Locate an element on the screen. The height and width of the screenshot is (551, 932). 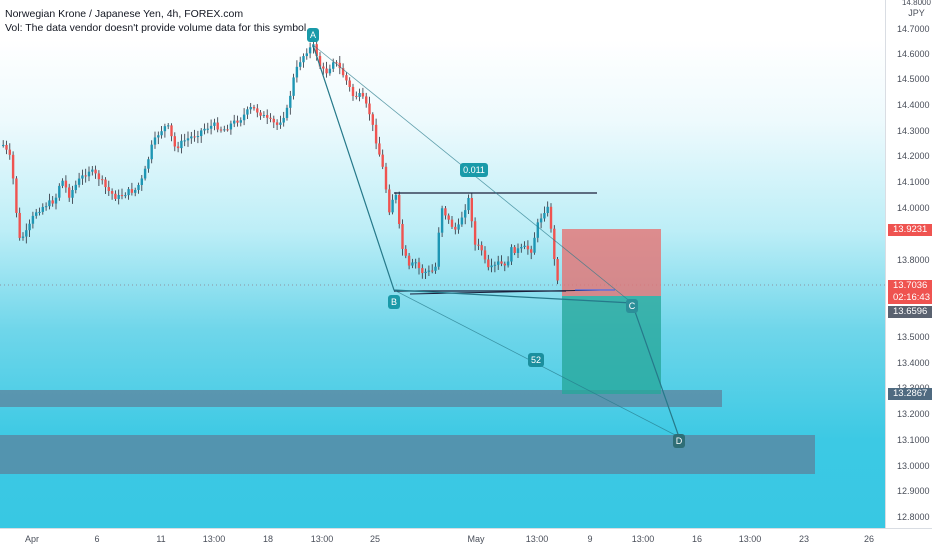
price-tick-label: 14.0000 is located at coordinates (913, 208).